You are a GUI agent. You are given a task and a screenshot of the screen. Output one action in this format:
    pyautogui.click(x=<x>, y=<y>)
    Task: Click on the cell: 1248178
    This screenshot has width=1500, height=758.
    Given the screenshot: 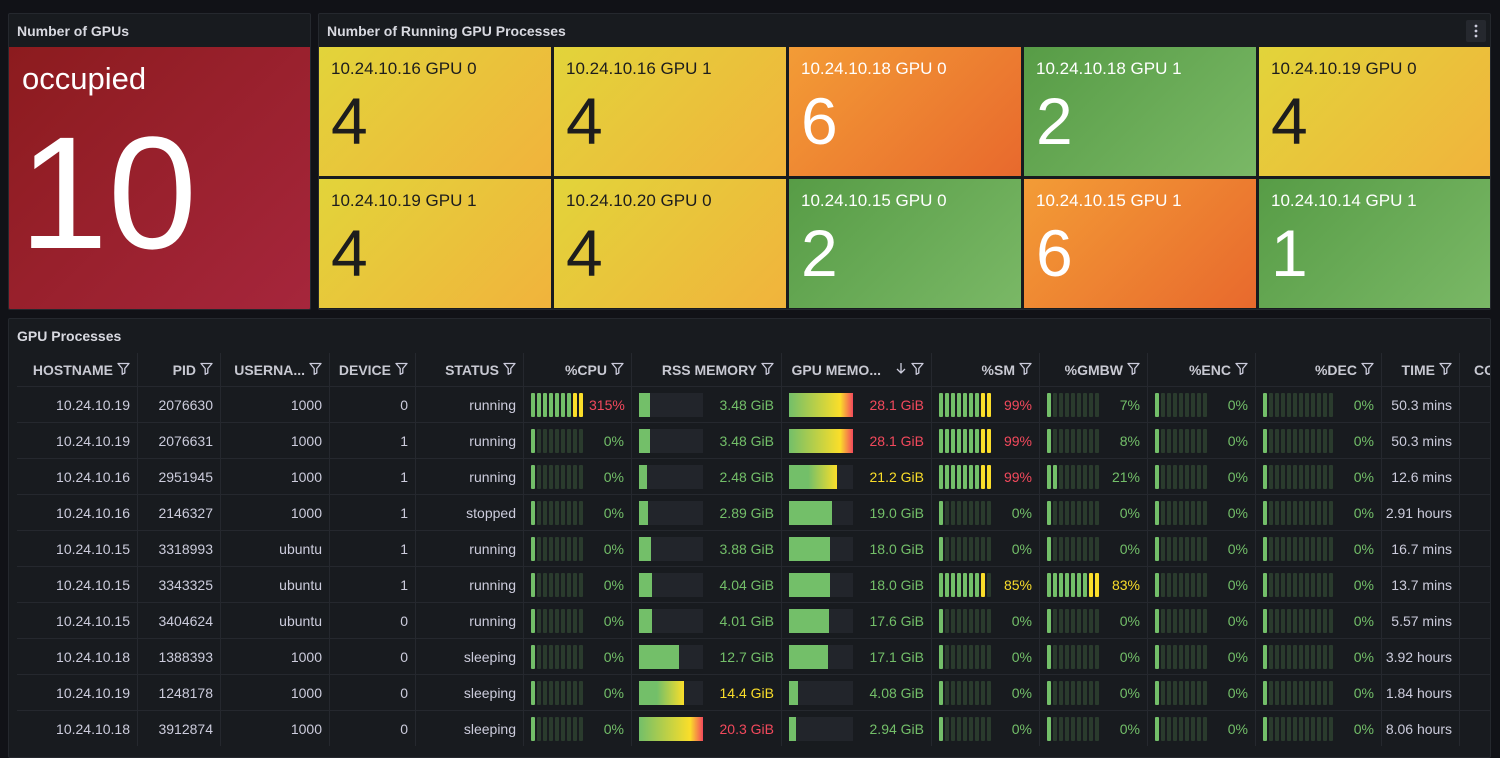 What is the action you would take?
    pyautogui.click(x=179, y=692)
    